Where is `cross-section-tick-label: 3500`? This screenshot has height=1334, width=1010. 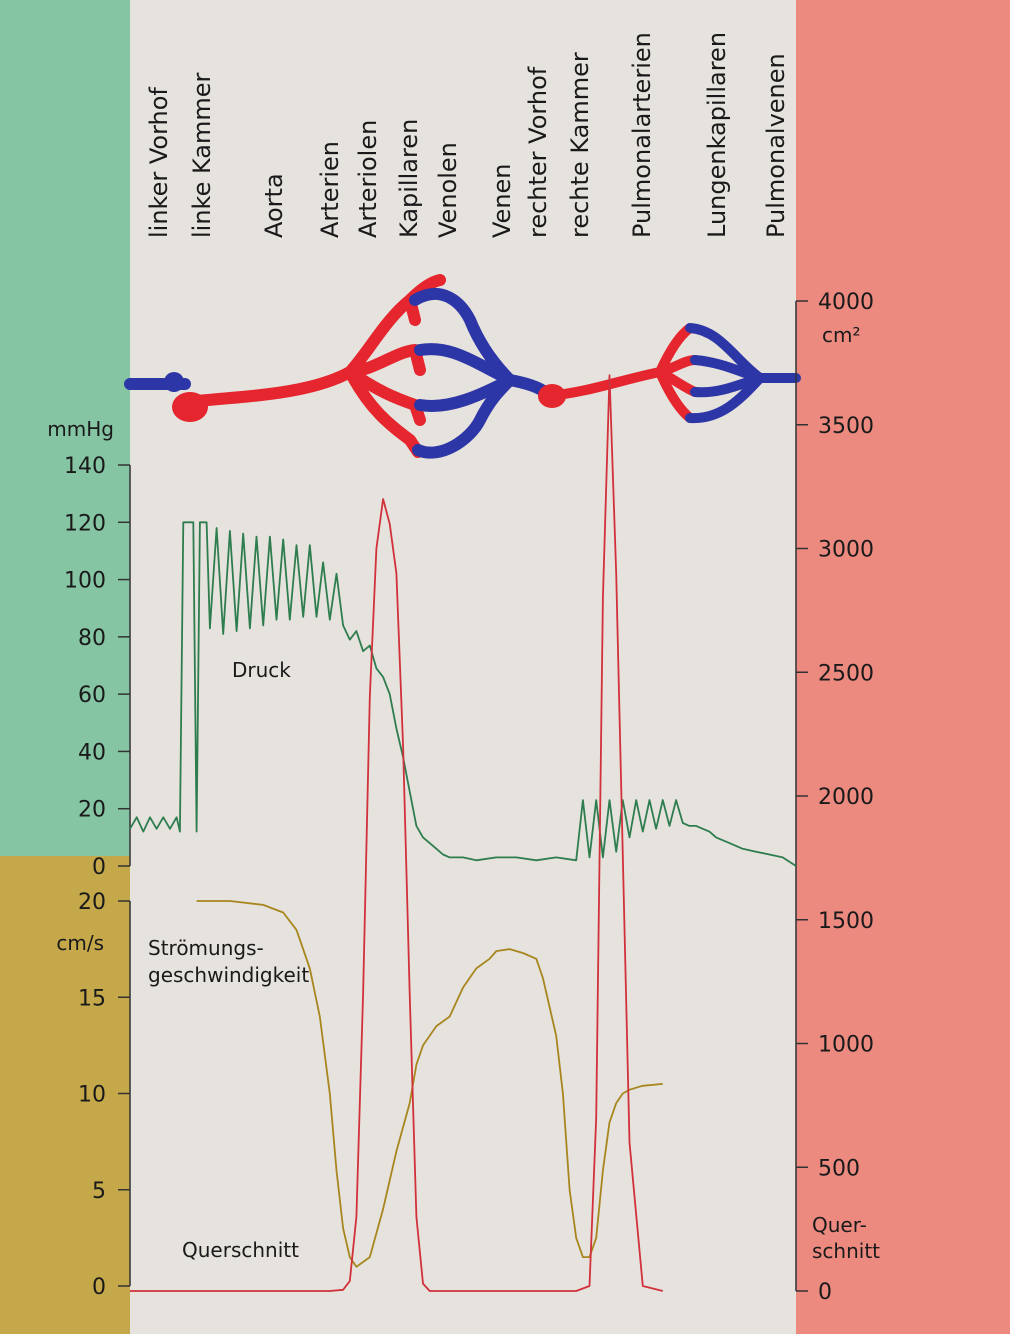
cross-section-tick-label: 3500 is located at coordinates (846, 426).